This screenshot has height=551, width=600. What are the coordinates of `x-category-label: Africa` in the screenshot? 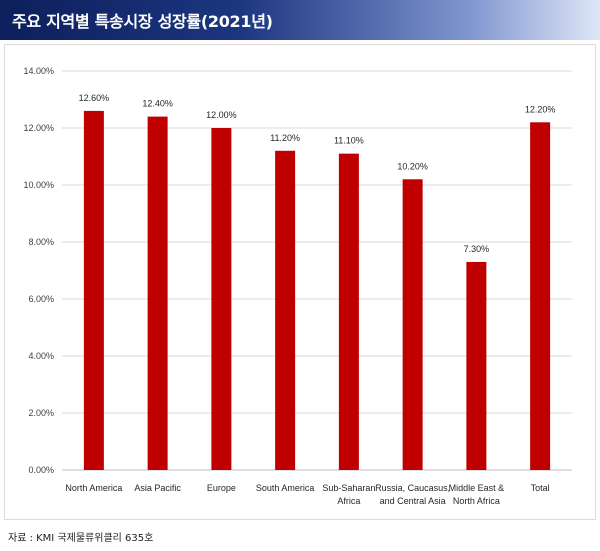 It's located at (348, 501).